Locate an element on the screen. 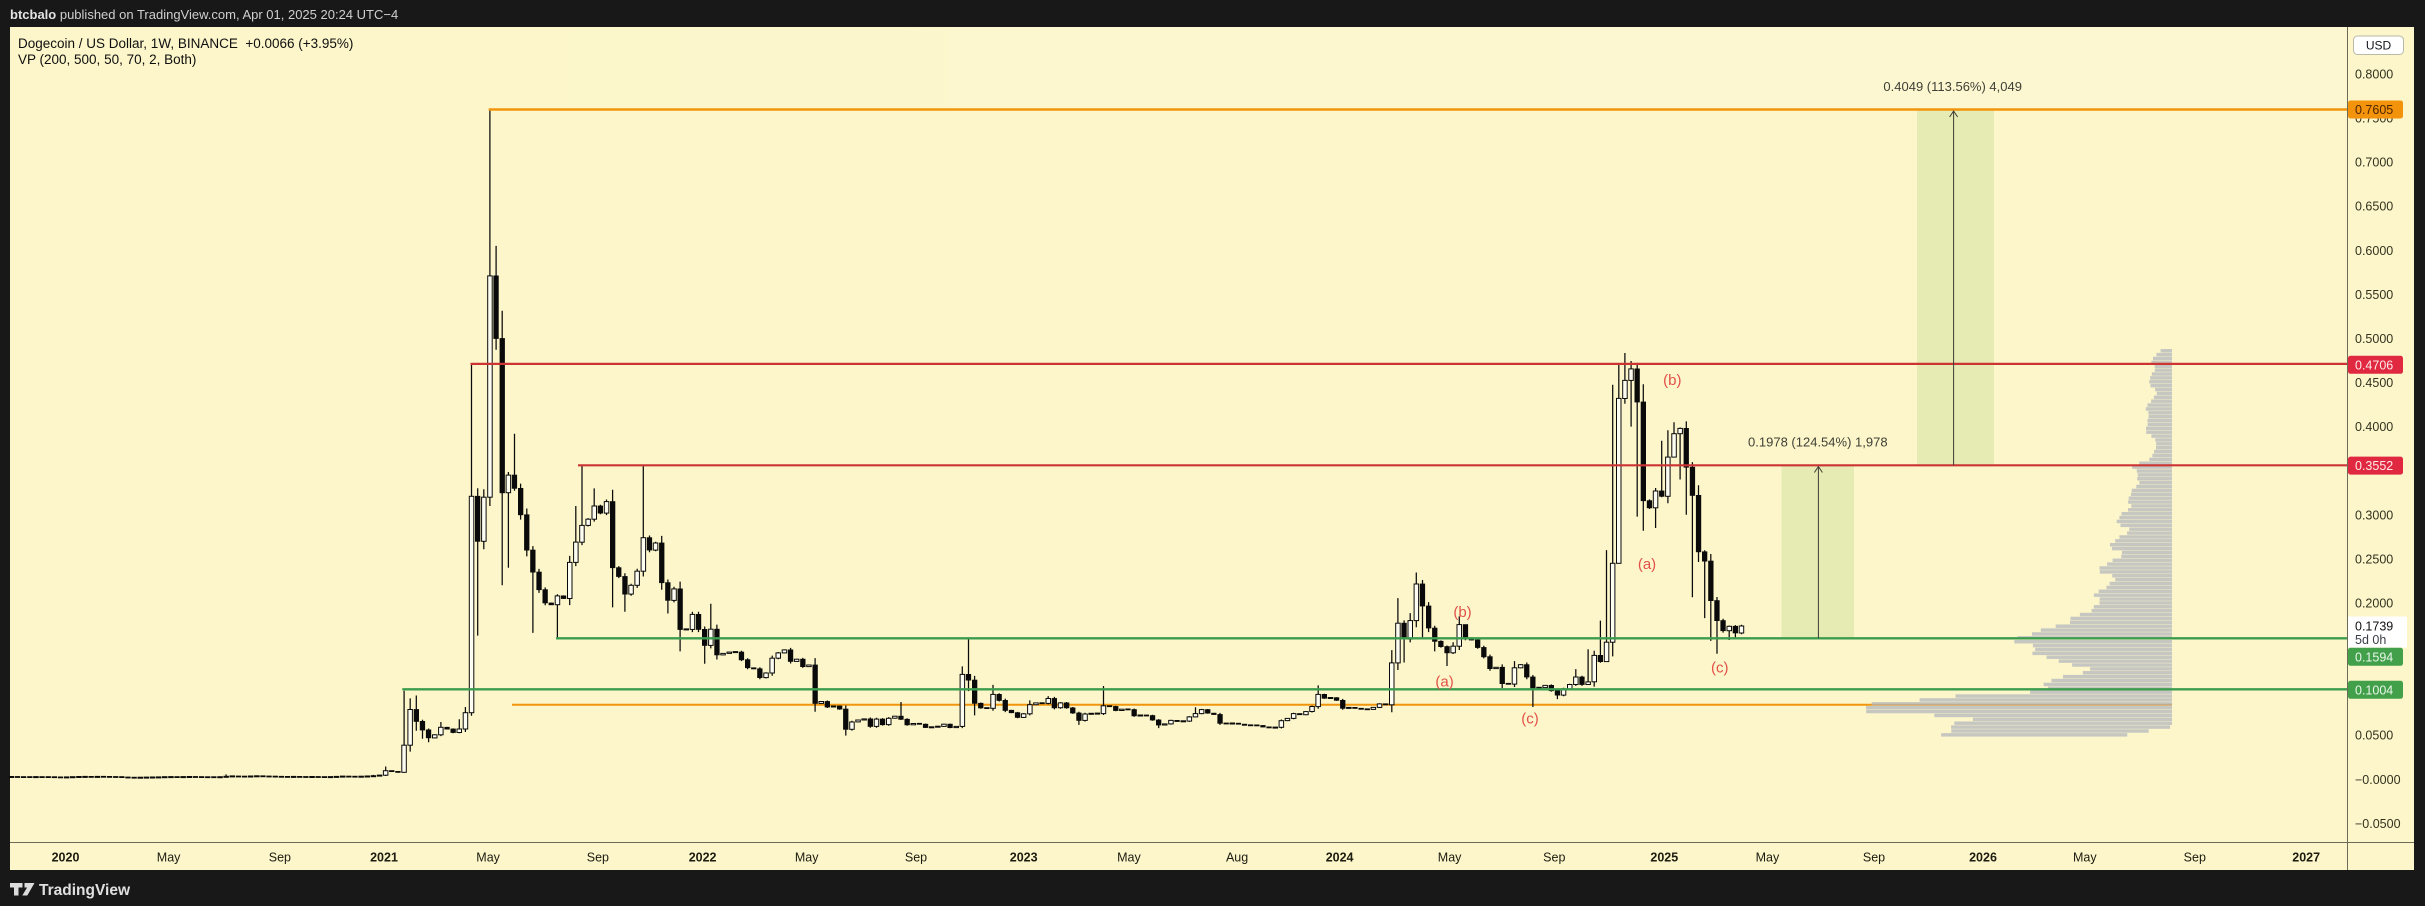  svg-text: 0.1978 (124.54%) 1,978 is located at coordinates (1818, 442).